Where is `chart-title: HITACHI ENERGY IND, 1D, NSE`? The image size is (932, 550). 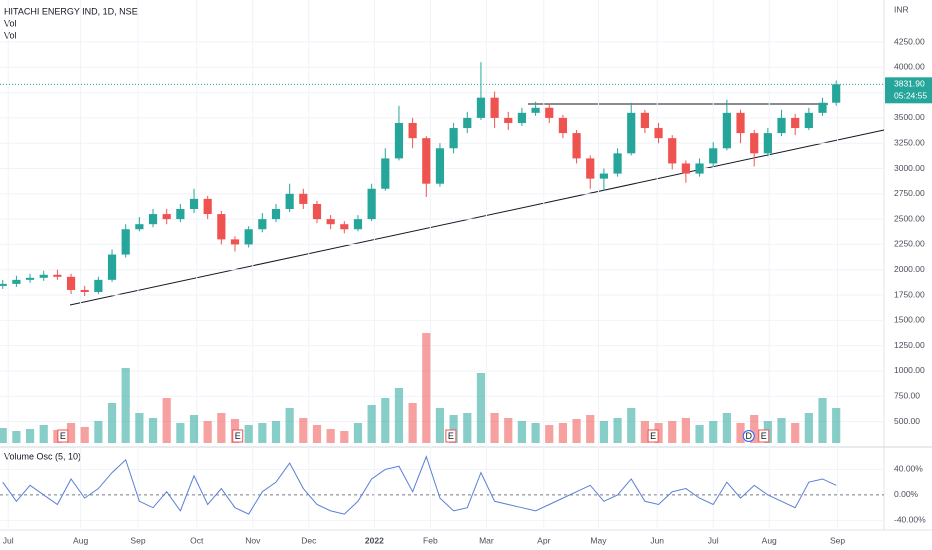 chart-title: HITACHI ENERGY IND, 1D, NSE is located at coordinates (71, 11).